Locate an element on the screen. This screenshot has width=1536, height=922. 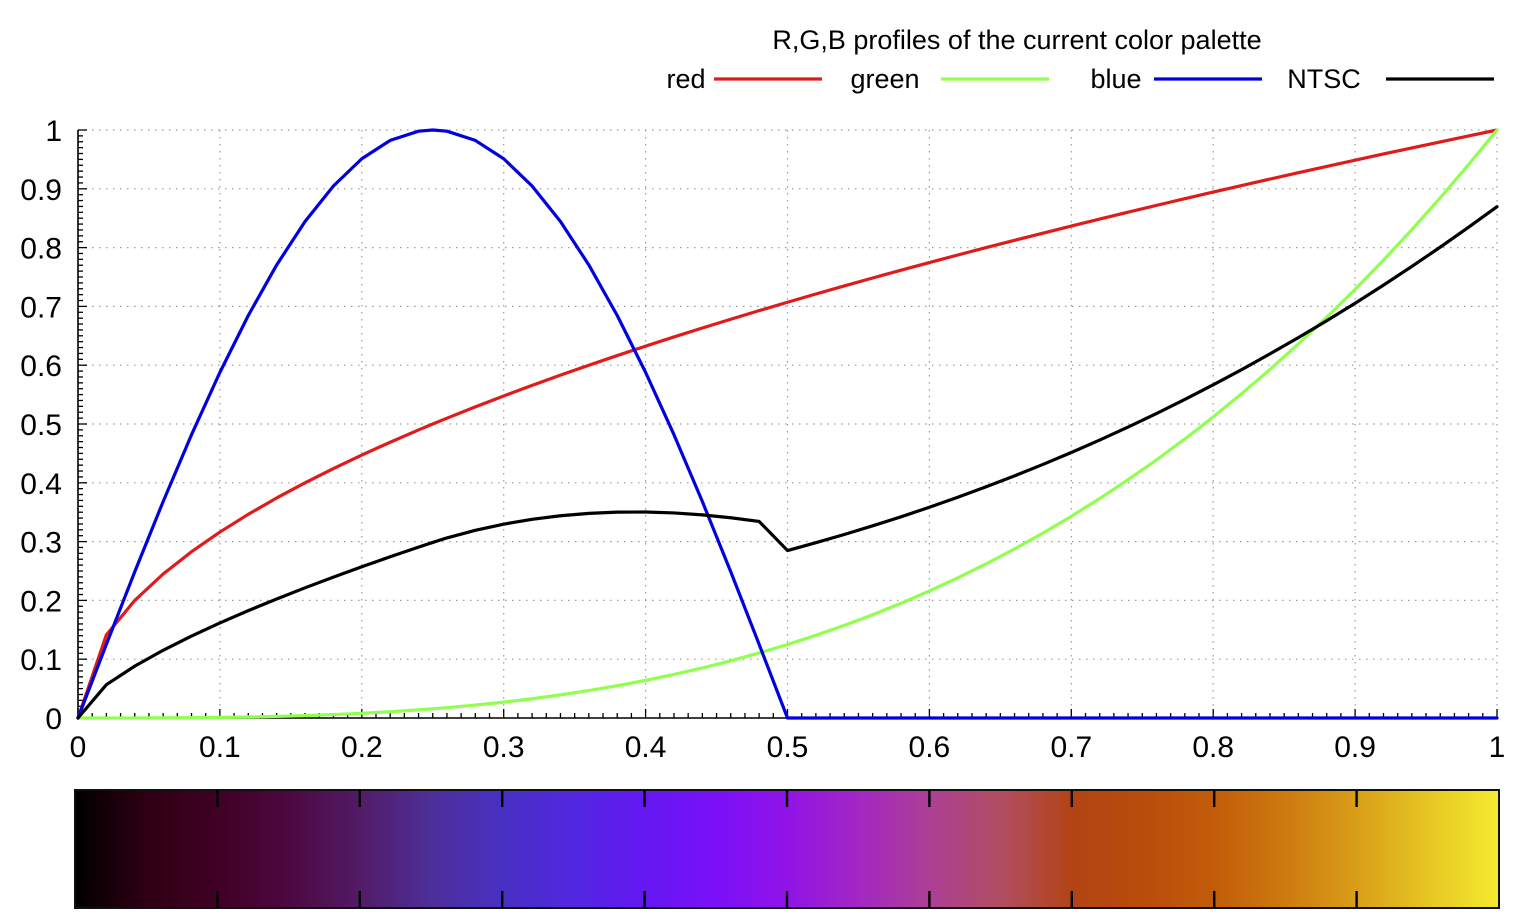
y-tick-label: 0 is located at coordinates (53, 719).